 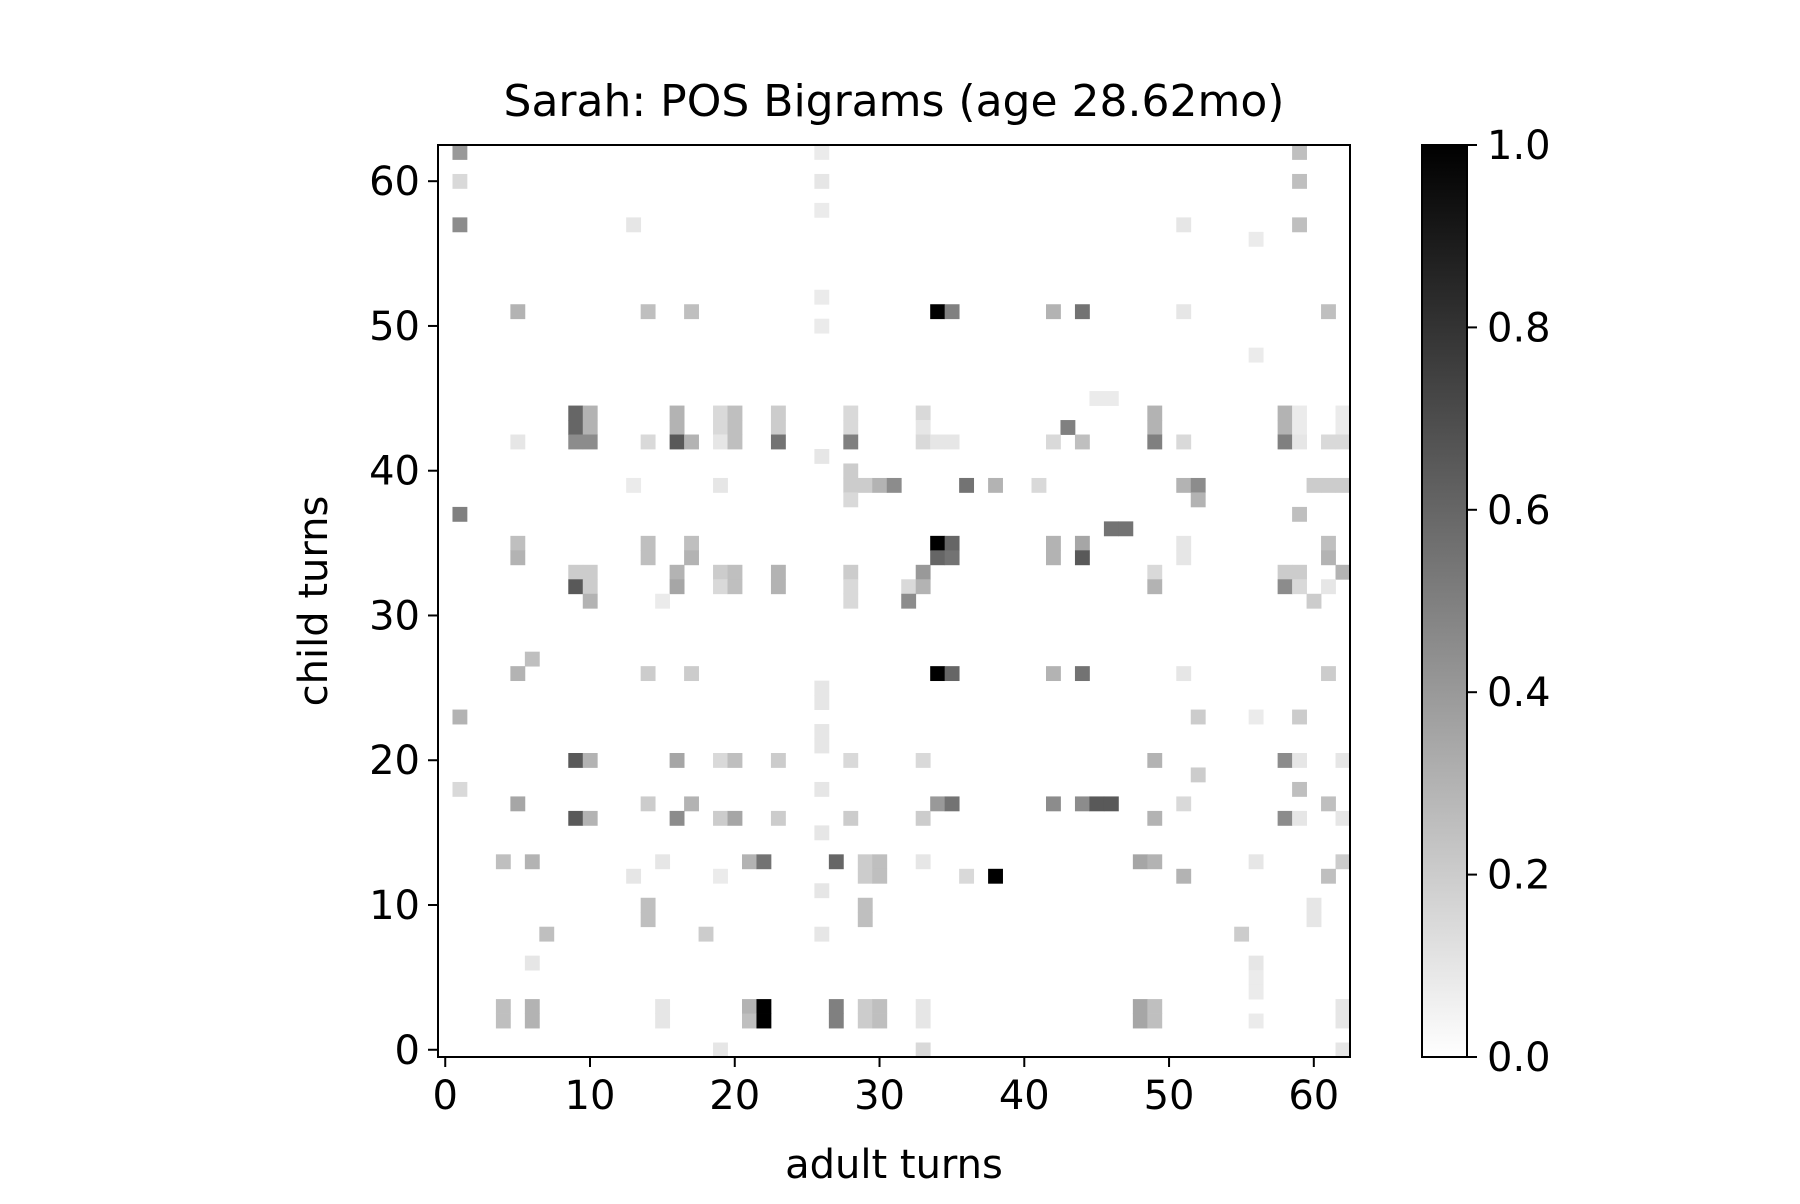 I want to click on y-tick-label: 60, so click(x=394, y=182).